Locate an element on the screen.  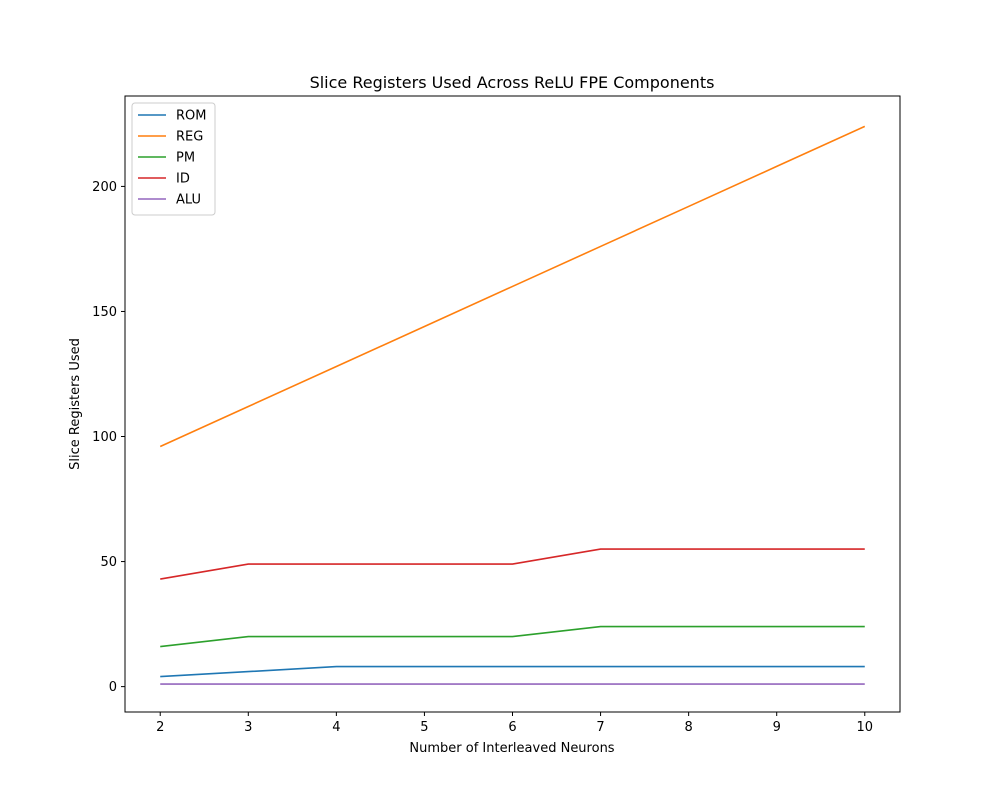
x-tick-label: 9 is located at coordinates (777, 727).